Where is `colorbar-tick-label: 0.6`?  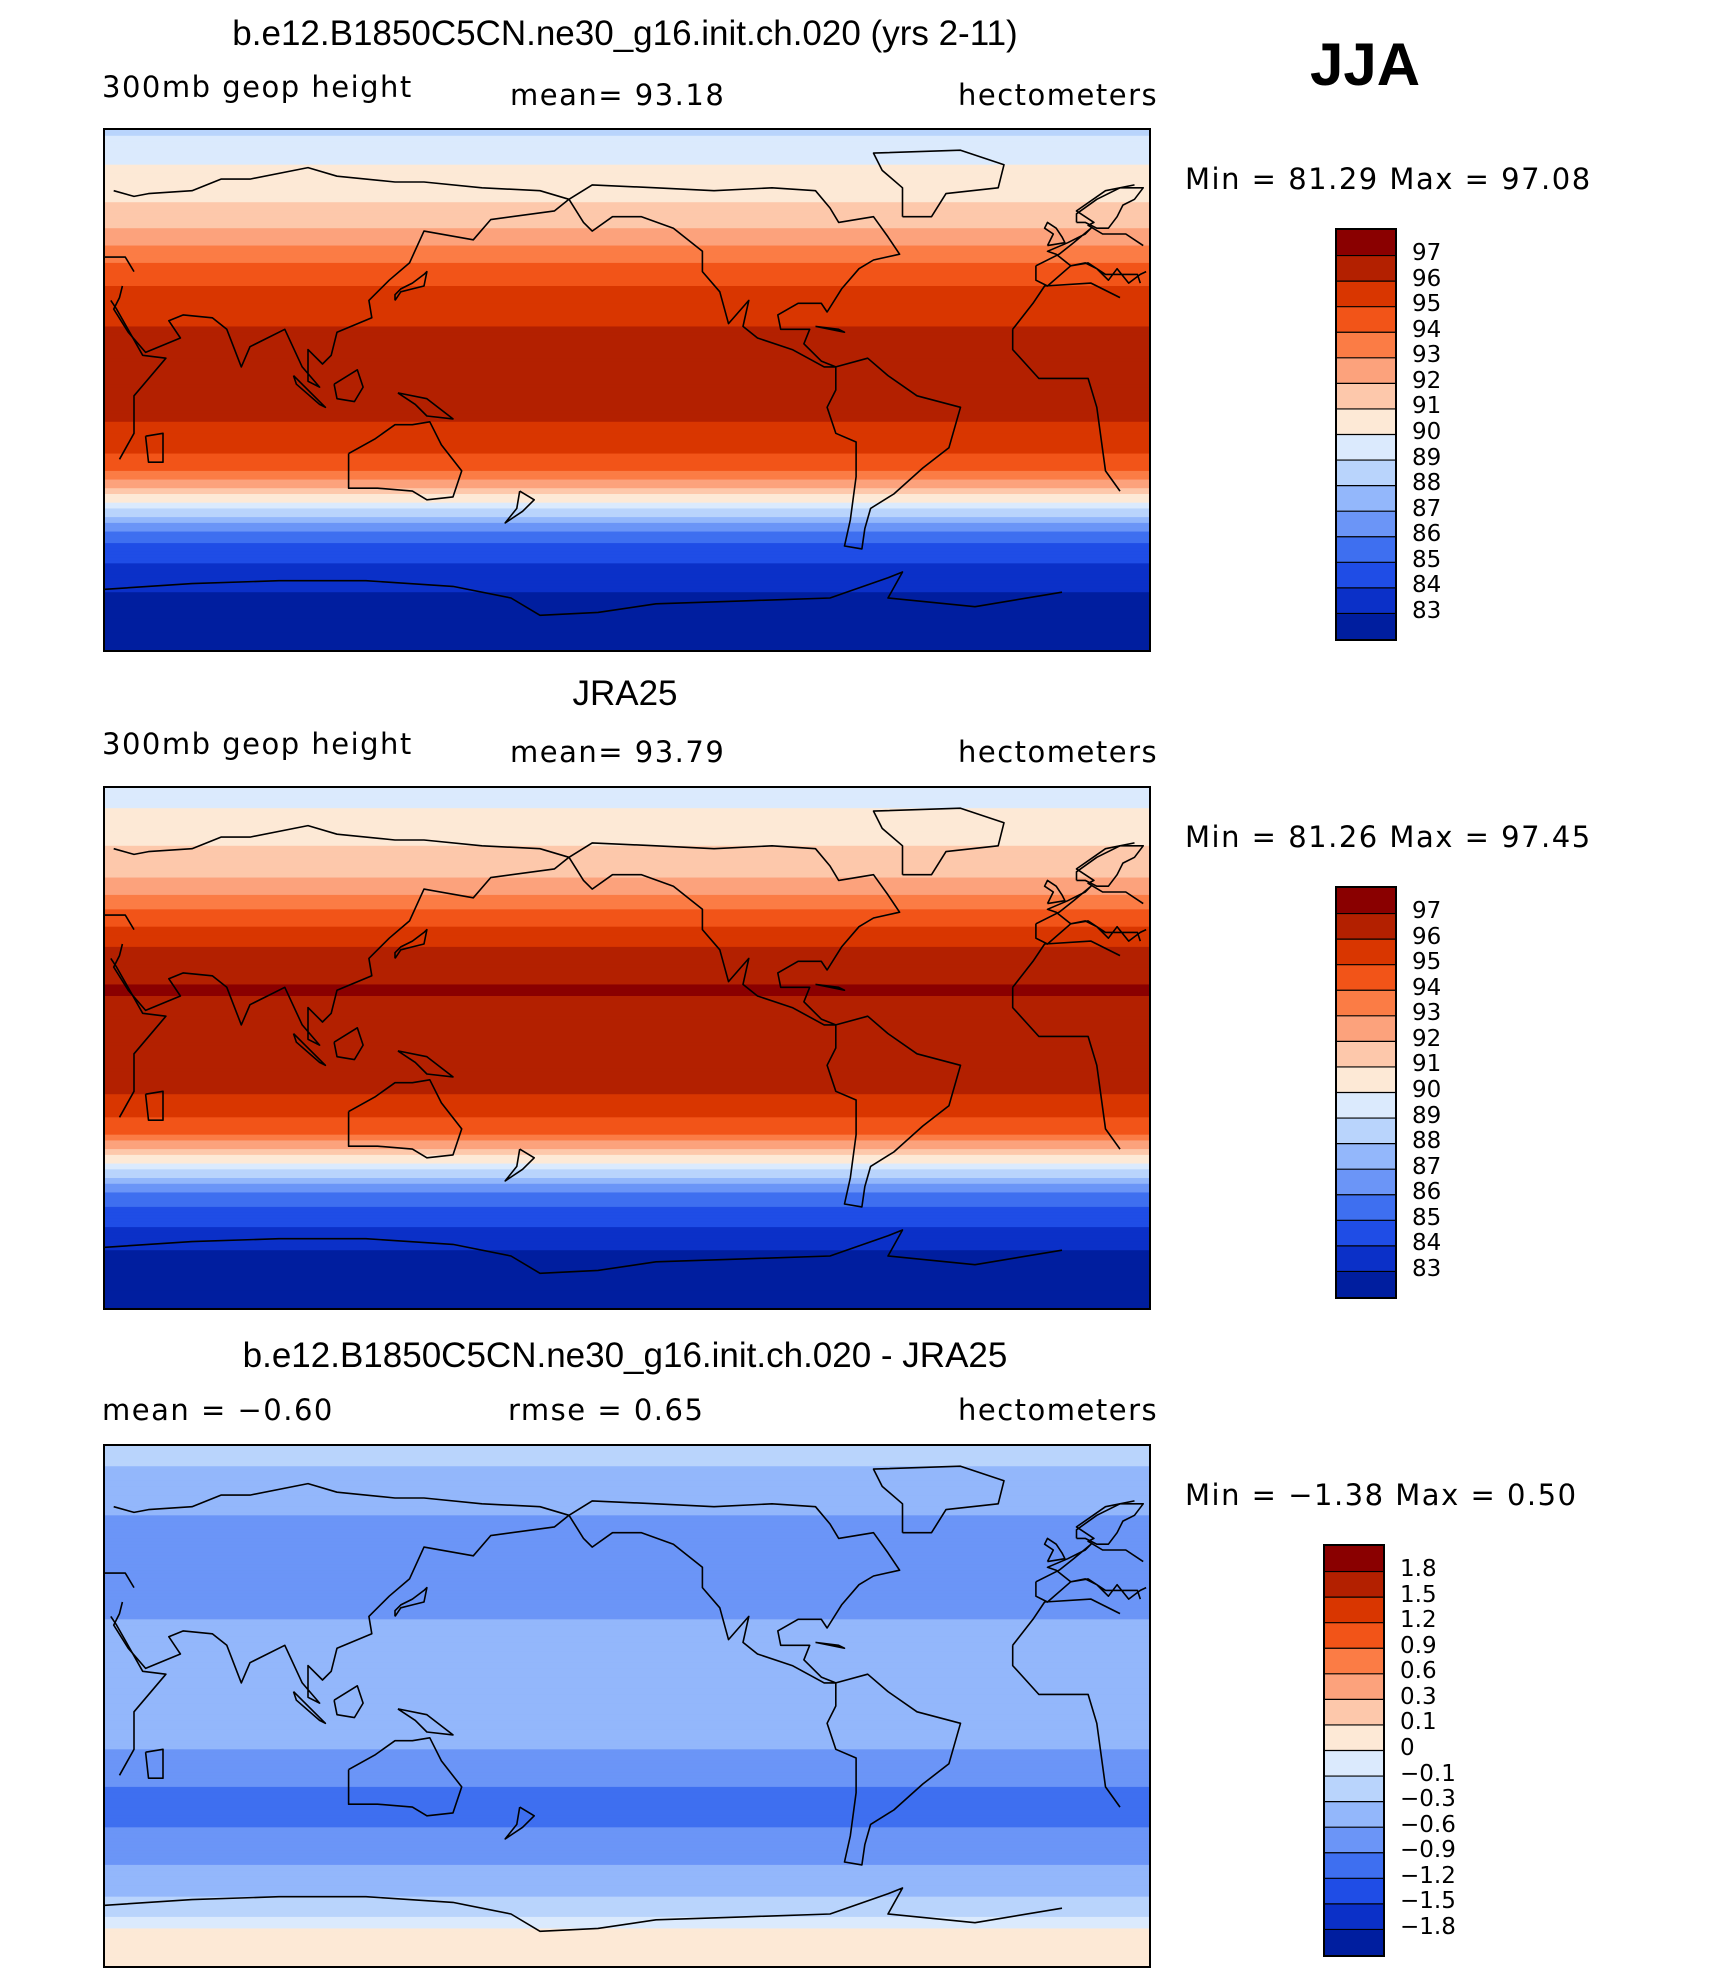
colorbar-tick-label: 0.6 is located at coordinates (1418, 1671).